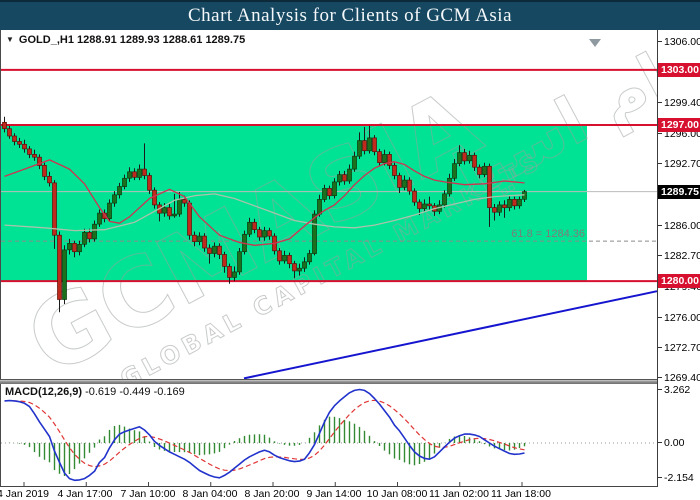 This screenshot has height=500, width=700. Describe the element at coordinates (679, 103) in the screenshot. I see `price-tick: 1299.40` at that location.